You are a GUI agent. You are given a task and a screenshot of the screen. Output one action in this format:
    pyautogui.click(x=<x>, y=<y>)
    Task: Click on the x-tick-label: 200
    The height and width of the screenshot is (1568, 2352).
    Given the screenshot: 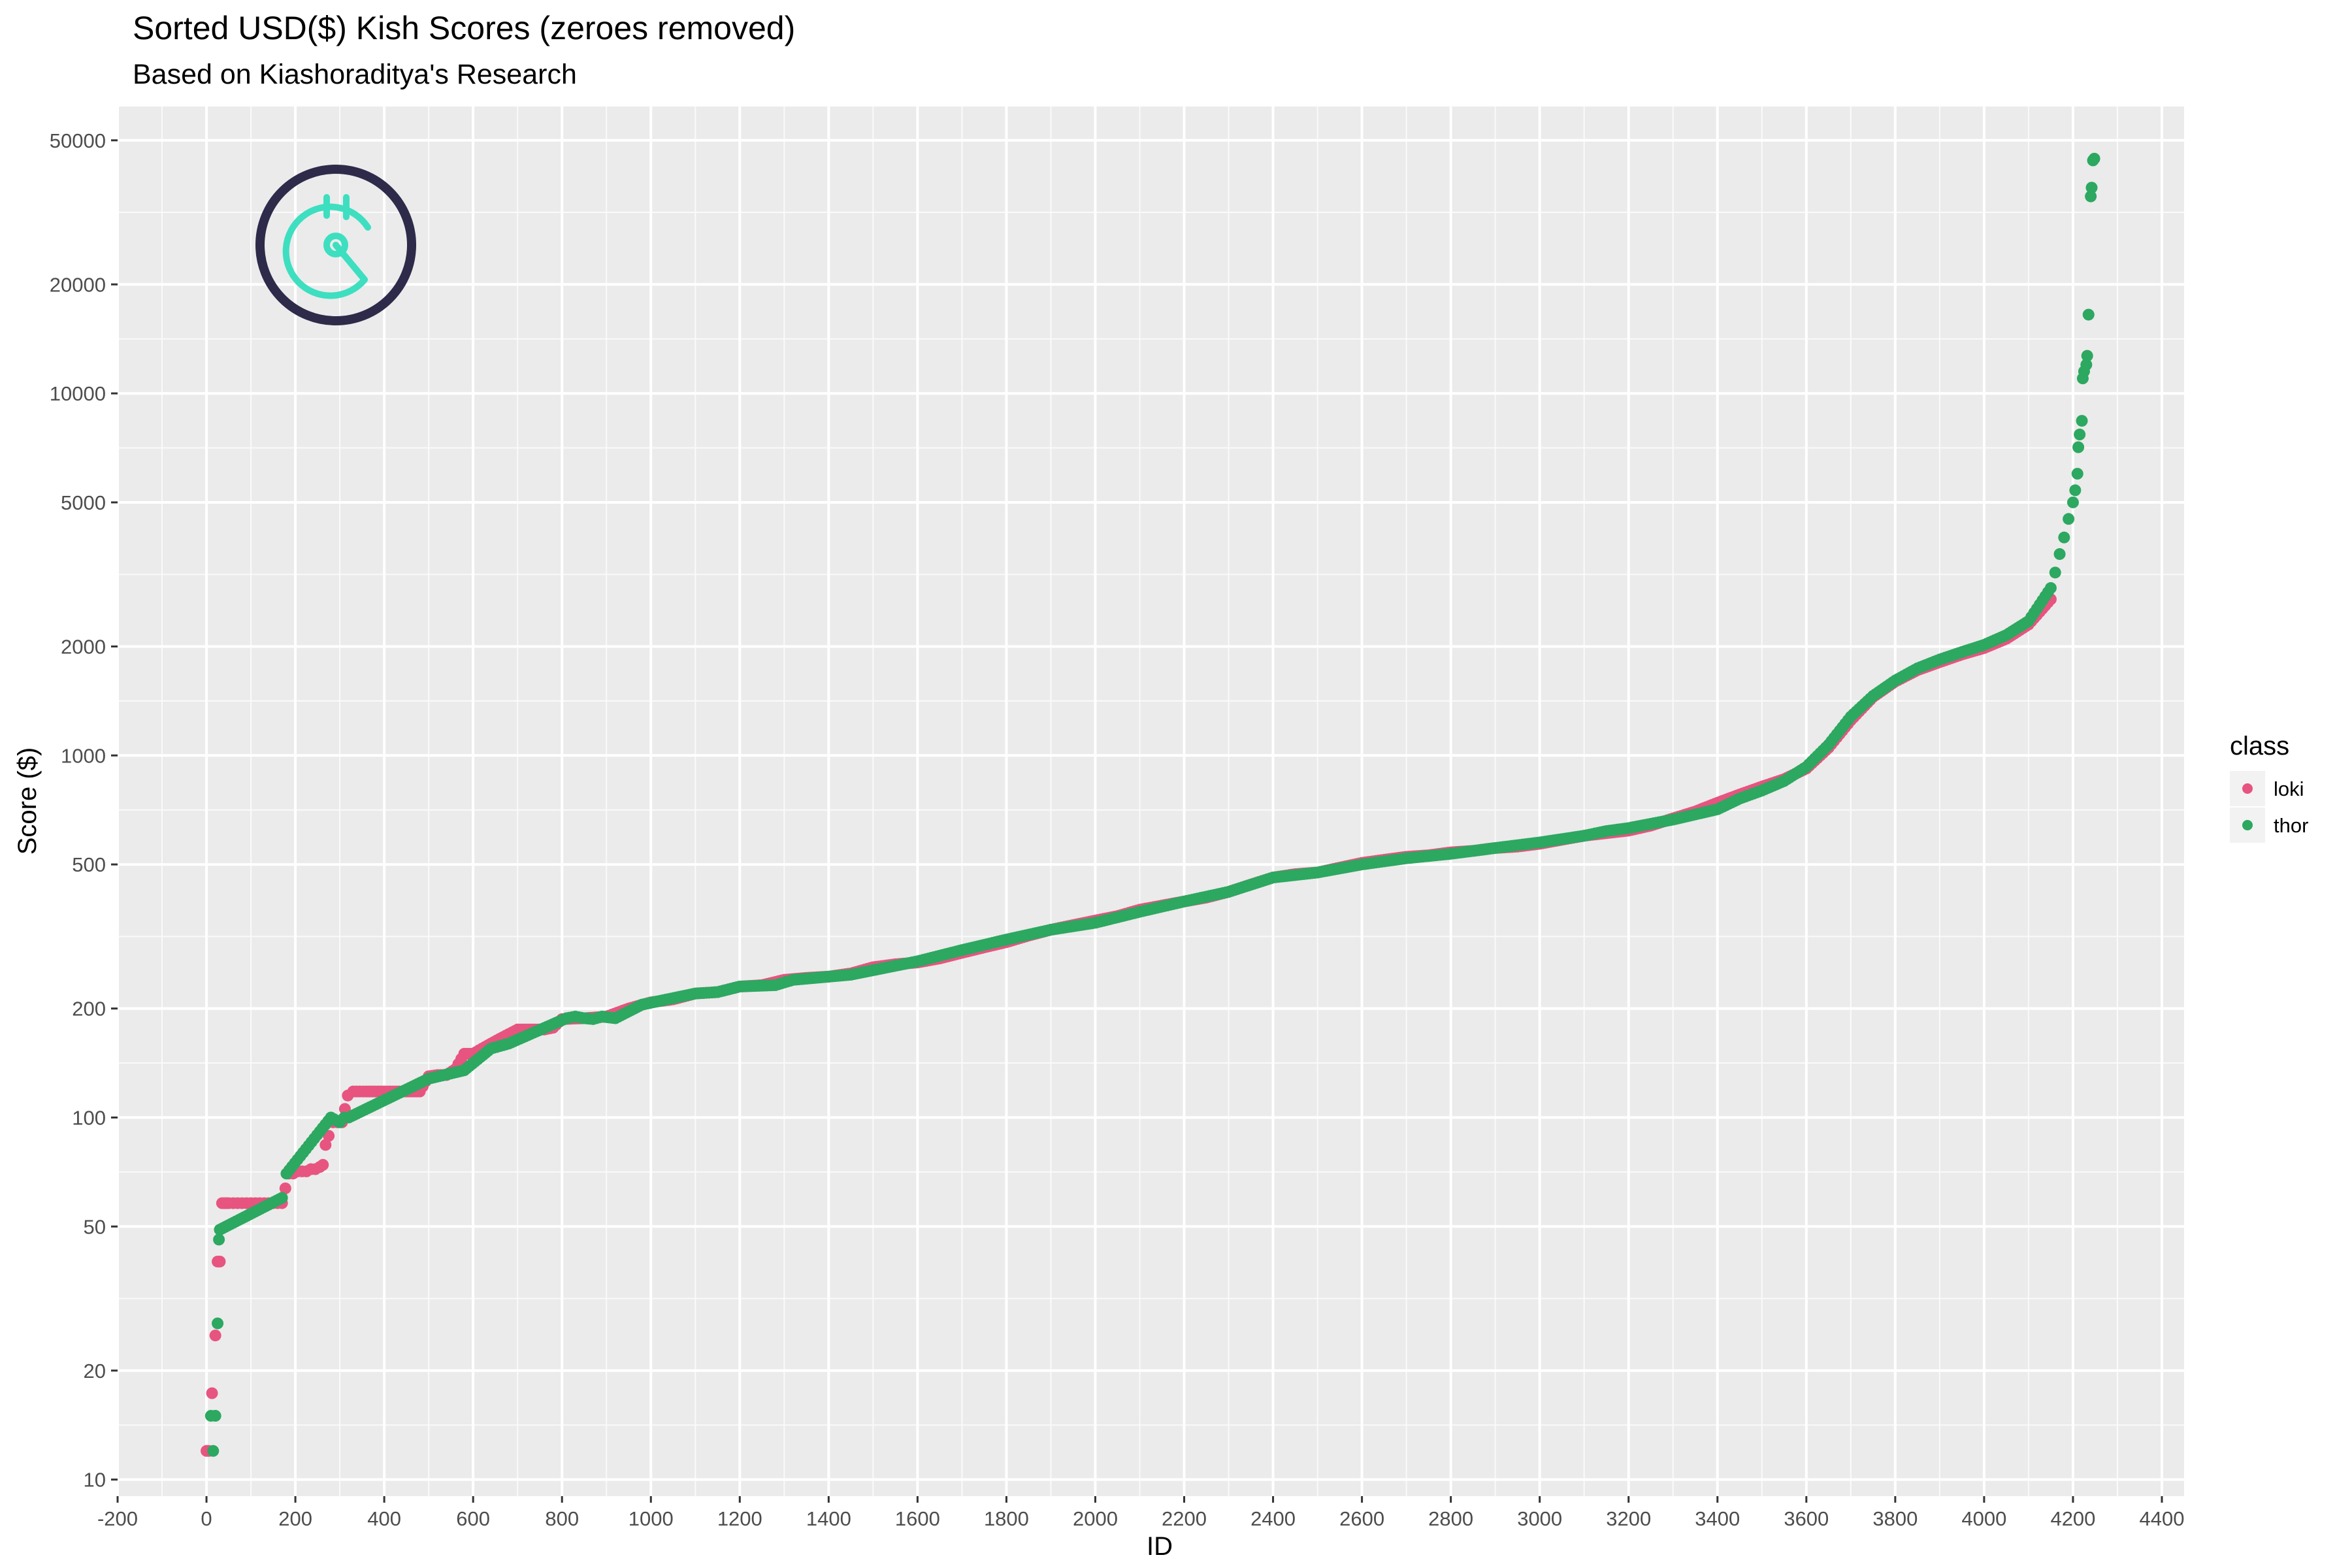 What is the action you would take?
    pyautogui.click(x=295, y=1518)
    